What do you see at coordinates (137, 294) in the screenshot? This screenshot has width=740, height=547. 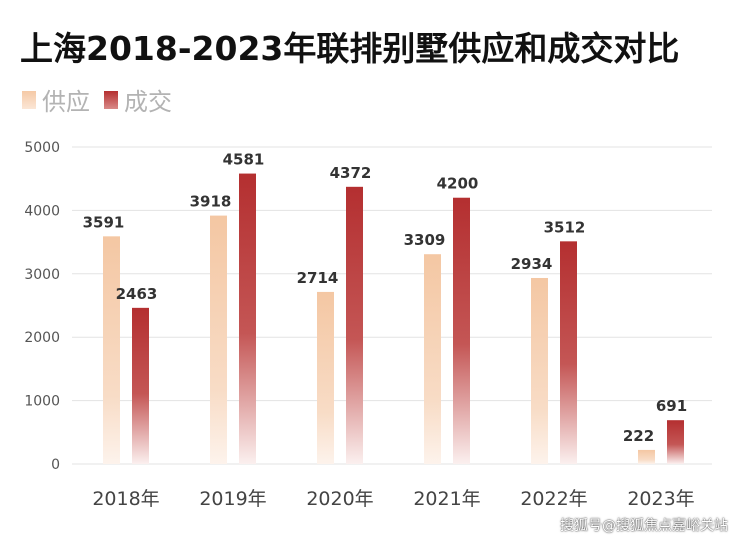 I see `data-label-deal: 2463` at bounding box center [137, 294].